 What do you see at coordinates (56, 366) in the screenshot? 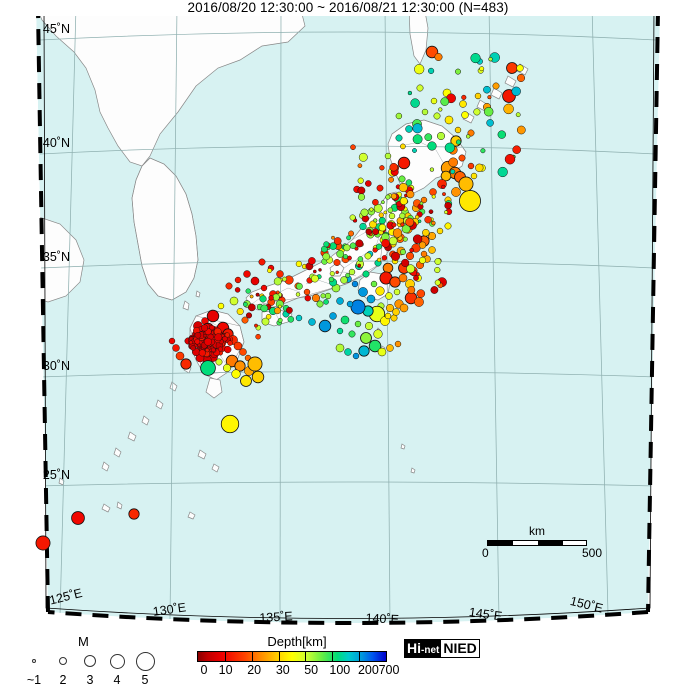
I see `latitude-label-3: 30˚N` at bounding box center [56, 366].